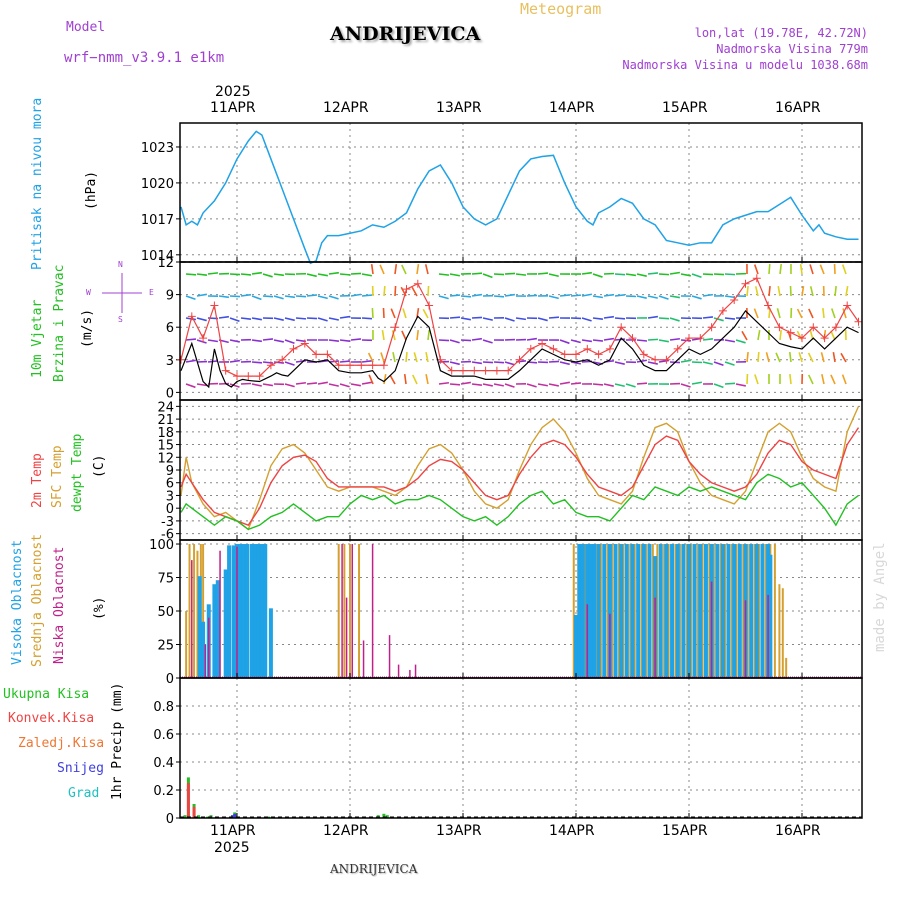 Image resolution: width=900 pixels, height=900 pixels. What do you see at coordinates (781, 33) in the screenshot?
I see `lonlat-info: lon,lat (19.78E, 42.72N)` at bounding box center [781, 33].